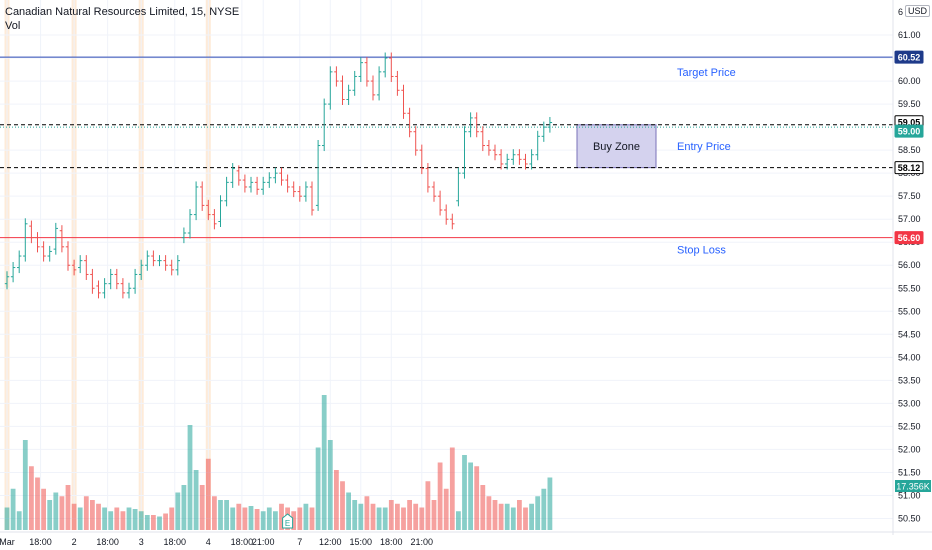 The width and height of the screenshot is (932, 550). What do you see at coordinates (13, 26) in the screenshot?
I see `volume-label: Vol` at bounding box center [13, 26].